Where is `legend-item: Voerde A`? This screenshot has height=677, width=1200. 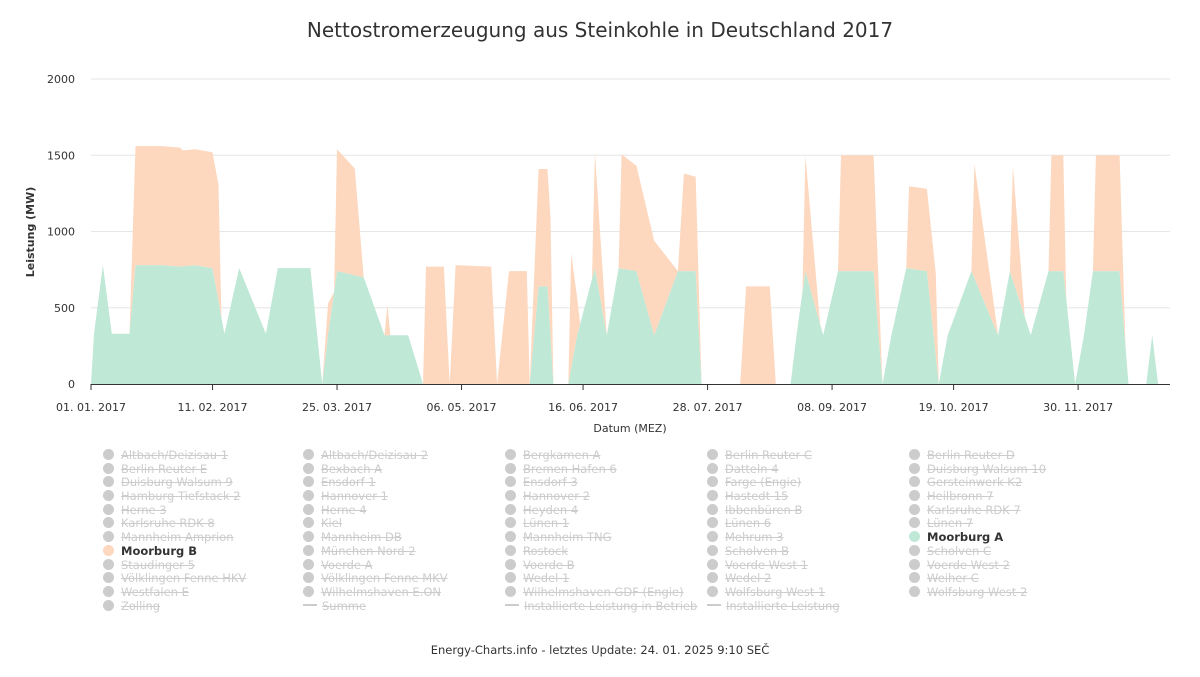
legend-item: Voerde A is located at coordinates (403, 565).